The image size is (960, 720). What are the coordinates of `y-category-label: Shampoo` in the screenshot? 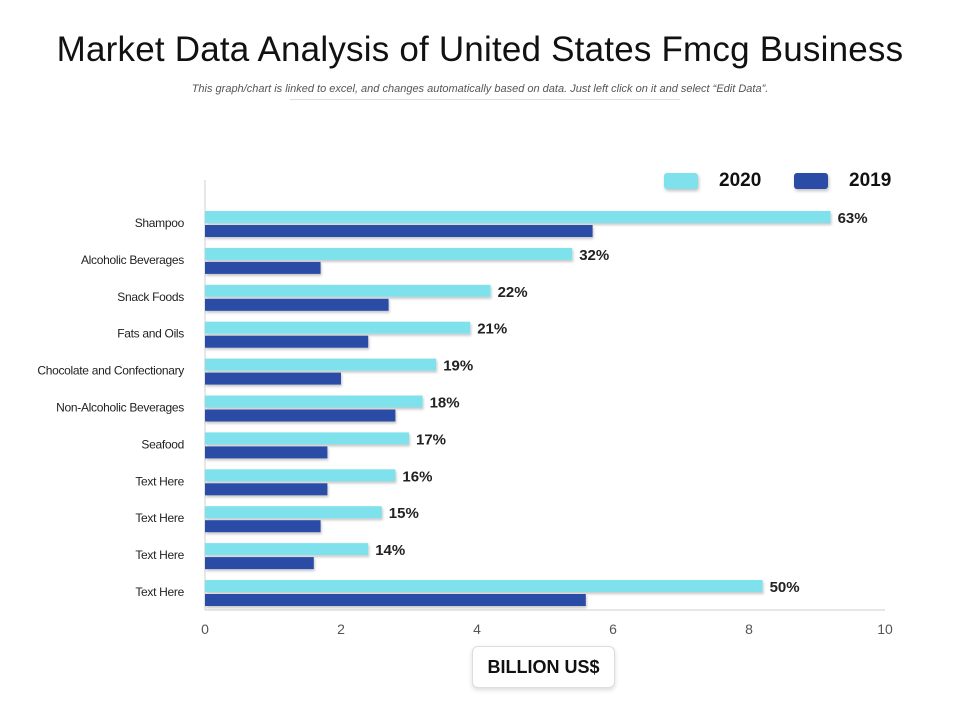 It's located at (160, 223).